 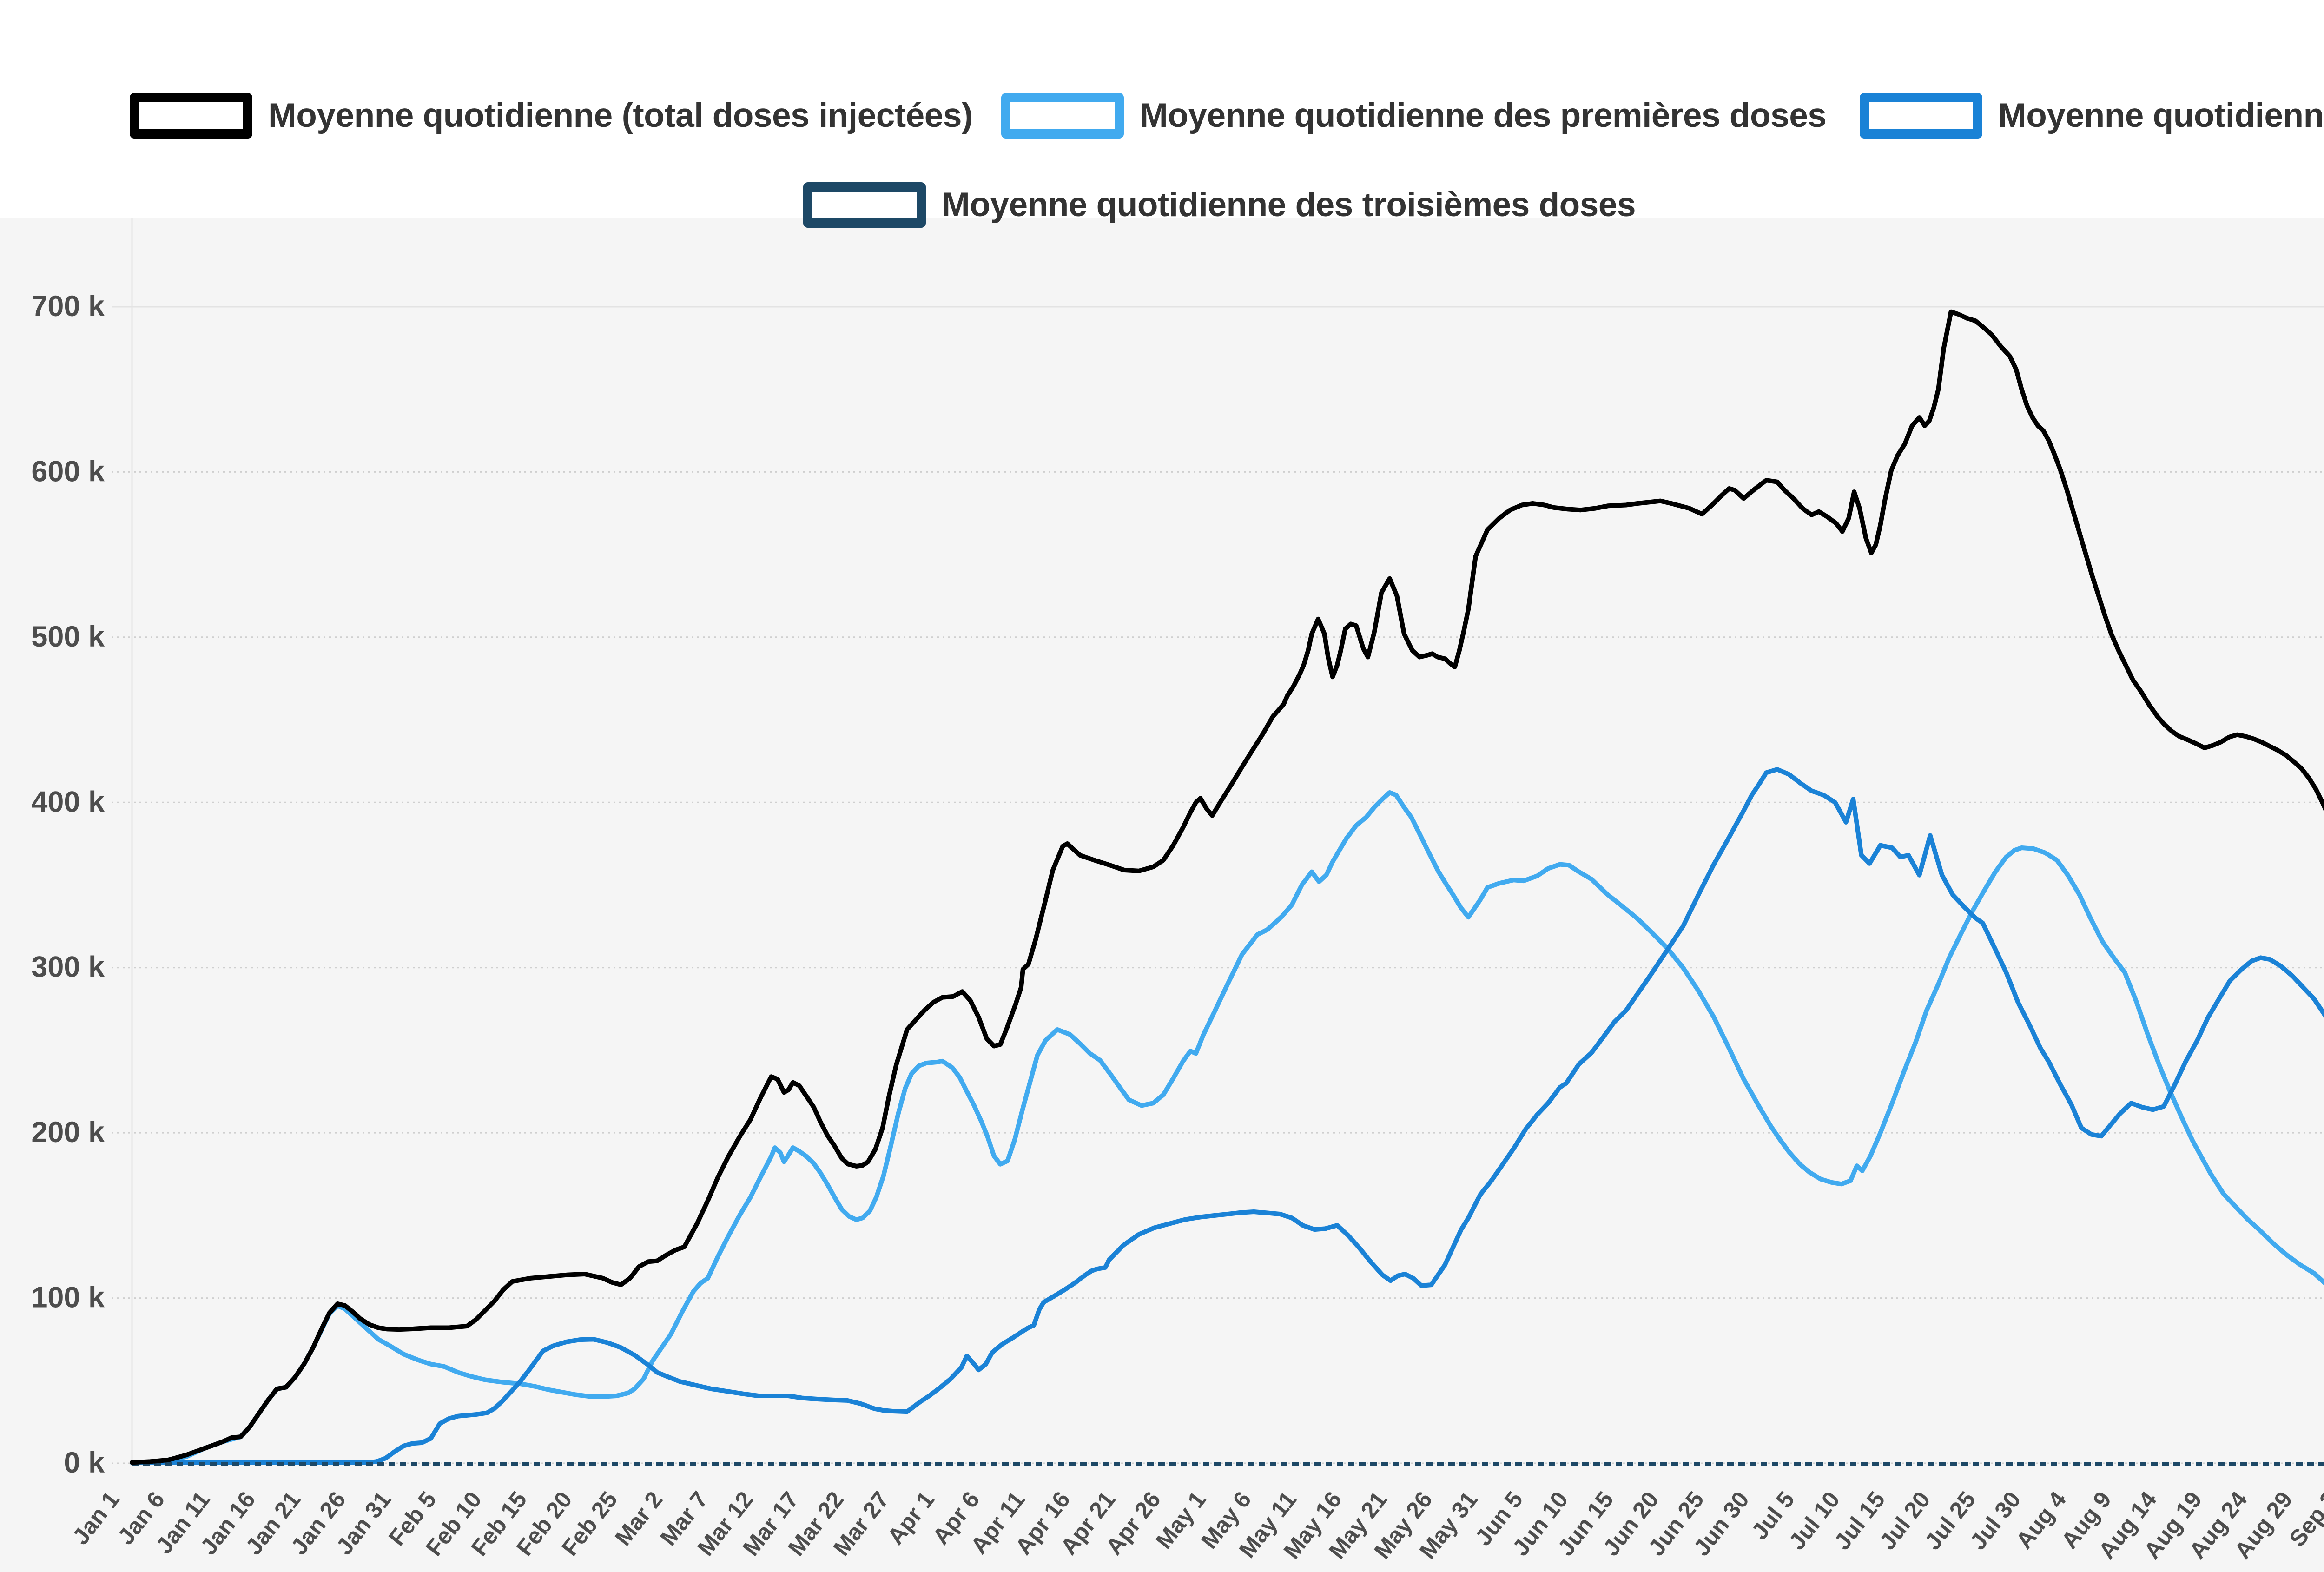 I want to click on svg-text: 400 k, so click(x=68, y=802).